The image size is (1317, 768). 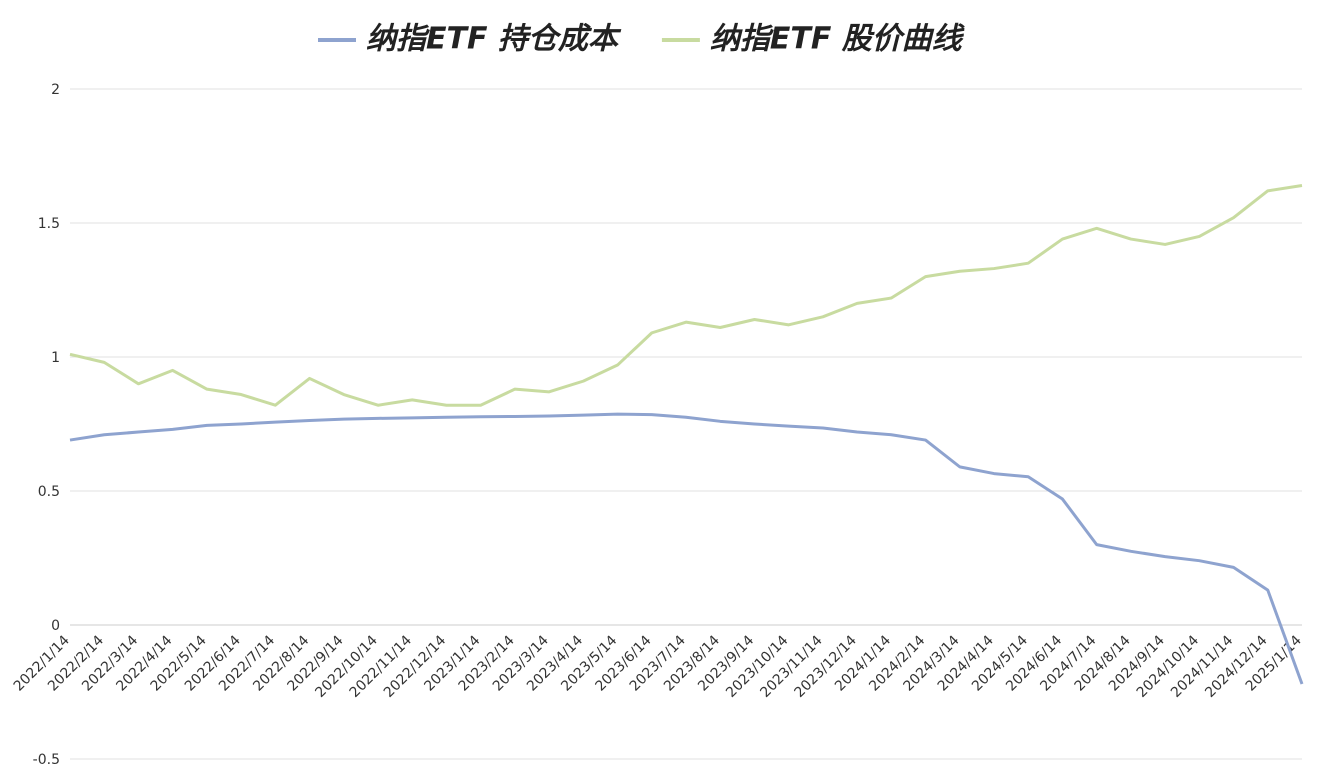 What do you see at coordinates (838, 39) in the screenshot?
I see `legend-label: 纳指ETF 股价曲线` at bounding box center [838, 39].